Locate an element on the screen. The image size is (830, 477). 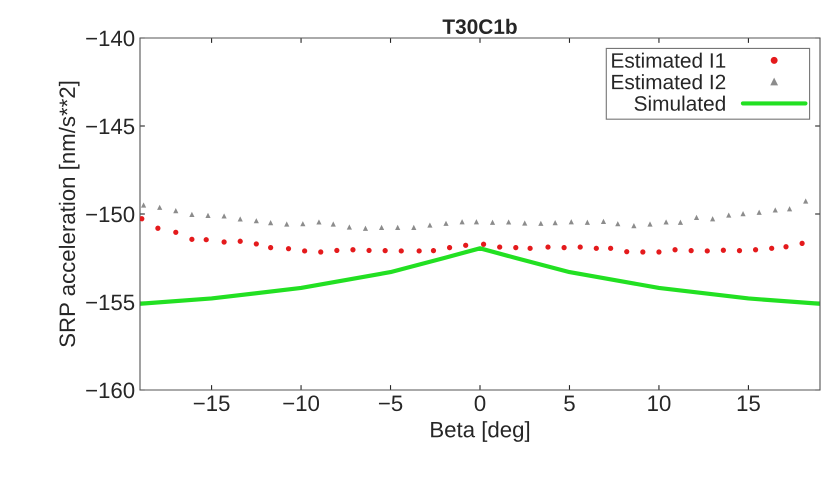
x-tick-label: −15 is located at coordinates (212, 404).